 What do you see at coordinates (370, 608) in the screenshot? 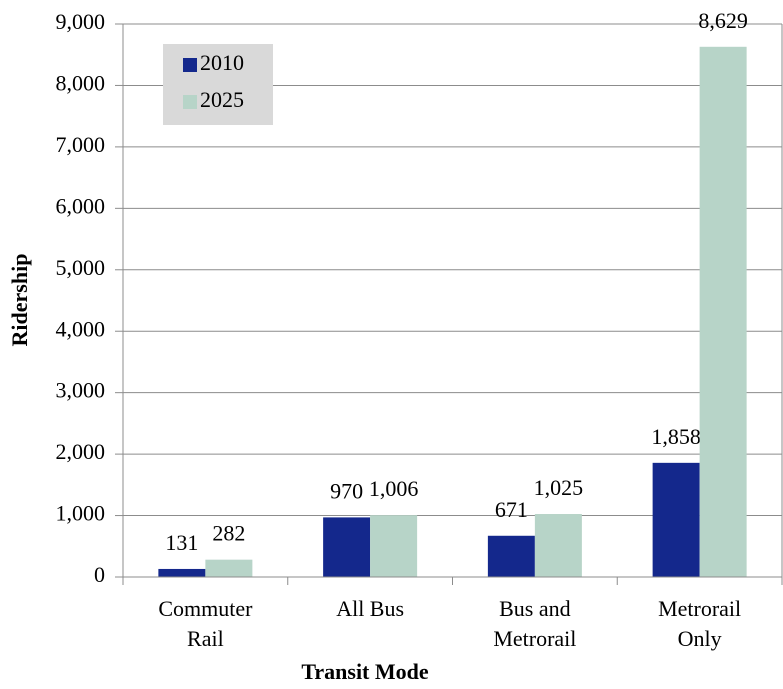
I see `x-tick-label: All Bus` at bounding box center [370, 608].